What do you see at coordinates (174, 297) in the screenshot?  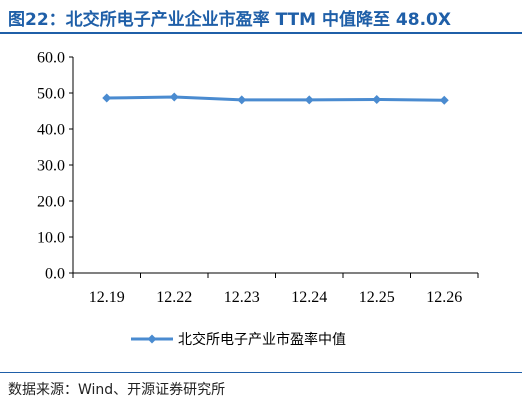 I see `x-tick-label: 12.22` at bounding box center [174, 297].